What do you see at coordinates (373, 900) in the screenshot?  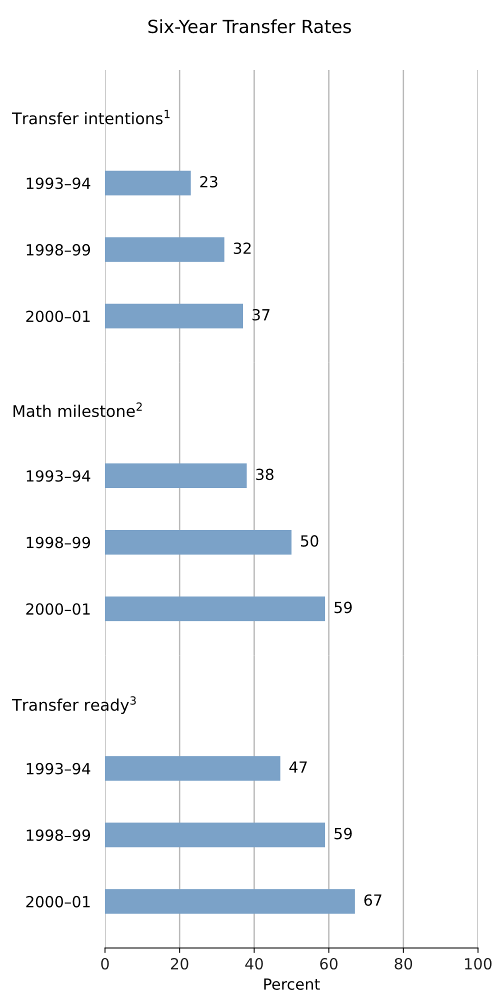 I see `data-label: 67` at bounding box center [373, 900].